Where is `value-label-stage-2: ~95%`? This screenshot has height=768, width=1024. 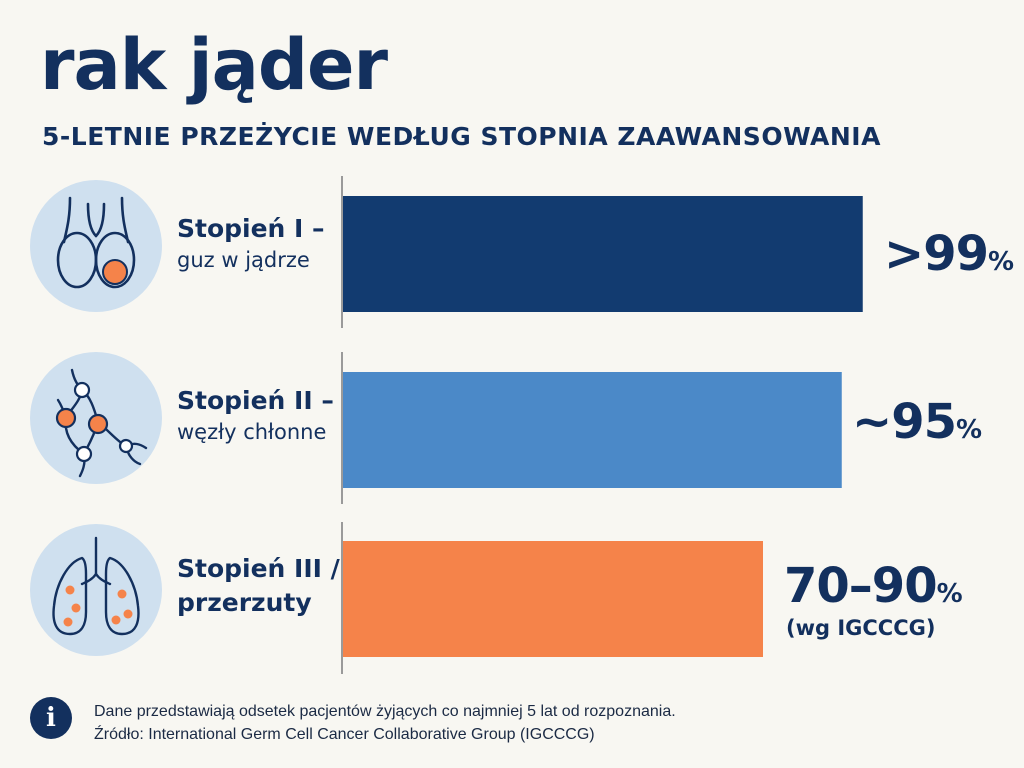 value-label-stage-2: ~95% is located at coordinates (917, 422).